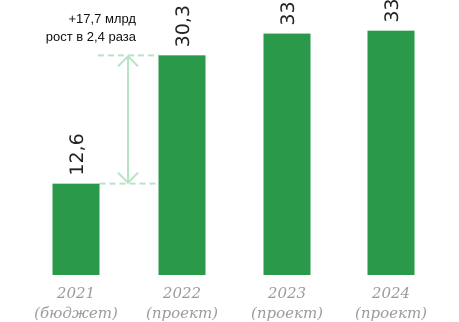  I want to click on growth-arrow-head-down, so click(128, 178).